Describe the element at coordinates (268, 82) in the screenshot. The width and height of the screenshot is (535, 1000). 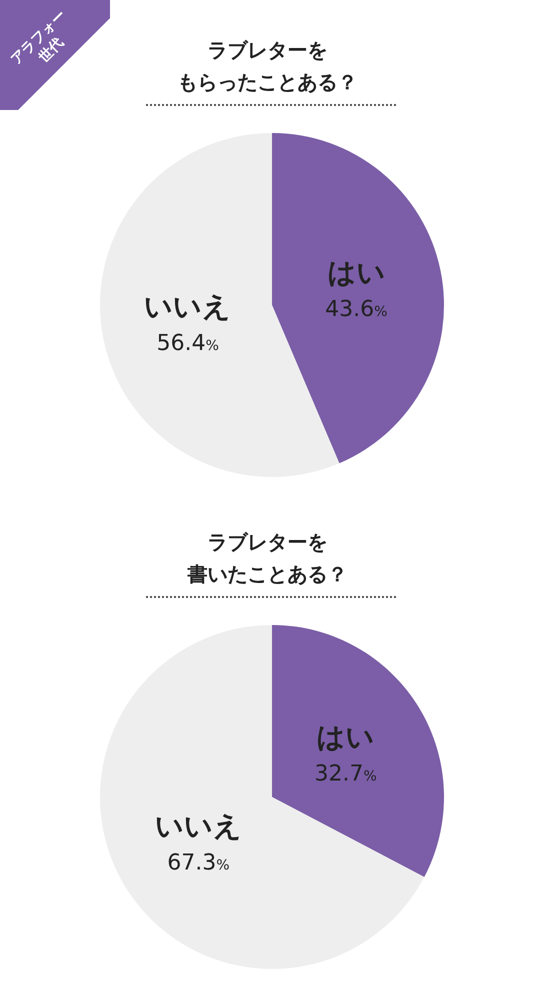
I see `chart-subtitle: もらったことある？` at that location.